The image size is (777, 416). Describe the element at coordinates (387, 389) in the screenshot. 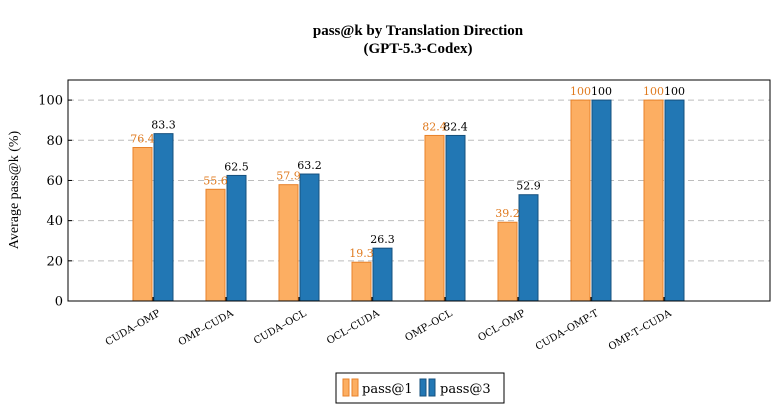

I see `legend-label-pass1: pass@1` at that location.